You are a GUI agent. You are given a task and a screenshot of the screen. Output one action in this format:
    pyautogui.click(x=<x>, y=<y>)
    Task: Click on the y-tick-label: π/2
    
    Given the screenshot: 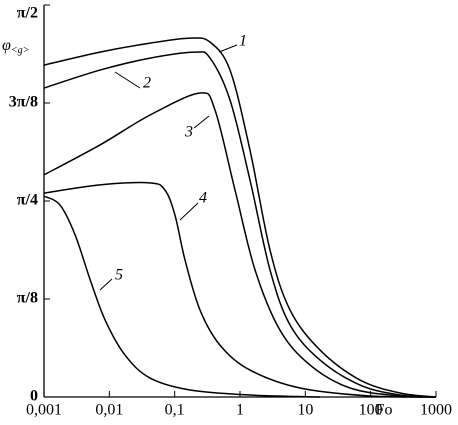 What is the action you would take?
    pyautogui.click(x=27, y=13)
    